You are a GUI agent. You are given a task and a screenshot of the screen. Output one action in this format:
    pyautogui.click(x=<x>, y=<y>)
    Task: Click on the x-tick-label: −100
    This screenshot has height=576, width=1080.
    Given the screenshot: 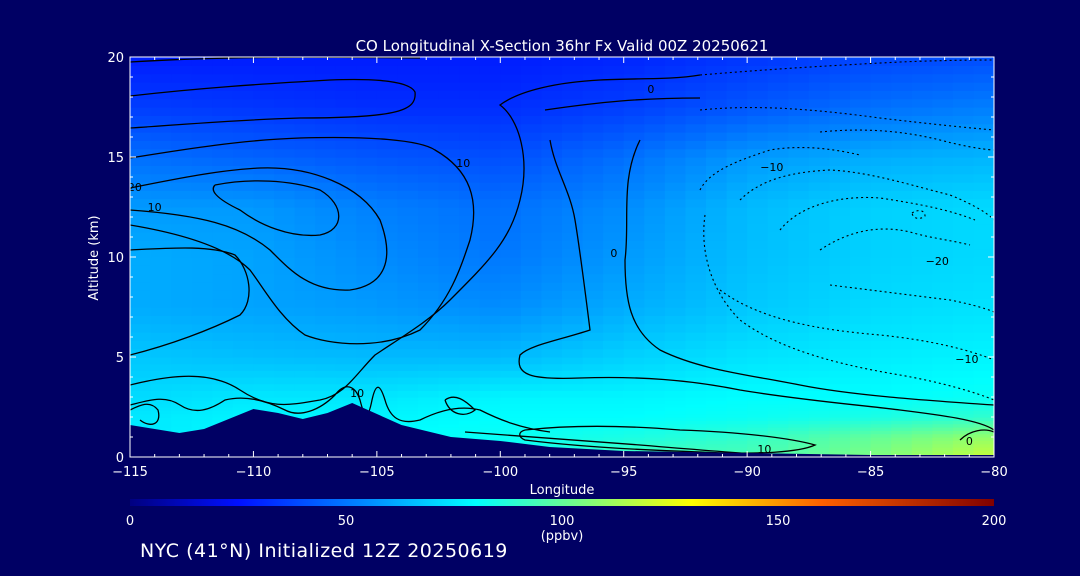 What is the action you would take?
    pyautogui.click(x=500, y=472)
    